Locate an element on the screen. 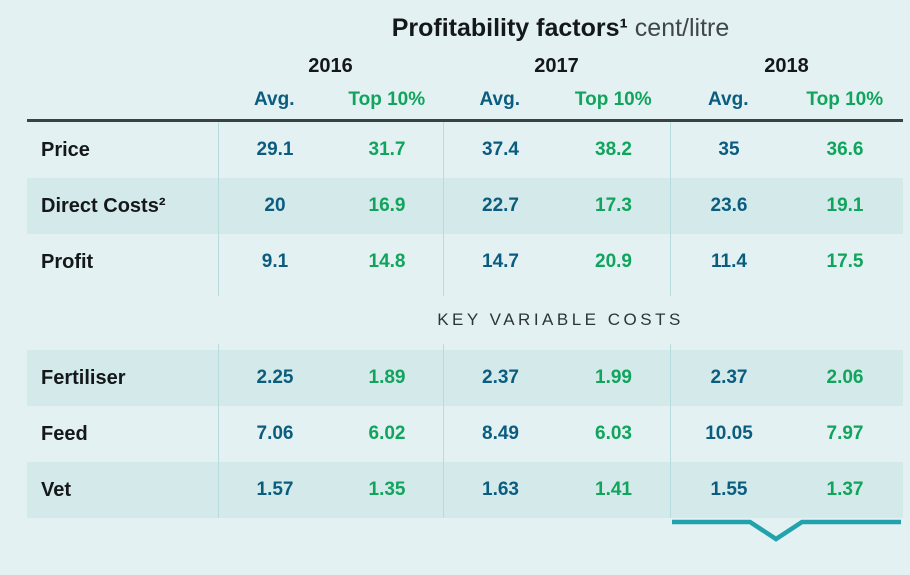 The width and height of the screenshot is (910, 575). year-value-group: 1.57 1.35 is located at coordinates (330, 490).